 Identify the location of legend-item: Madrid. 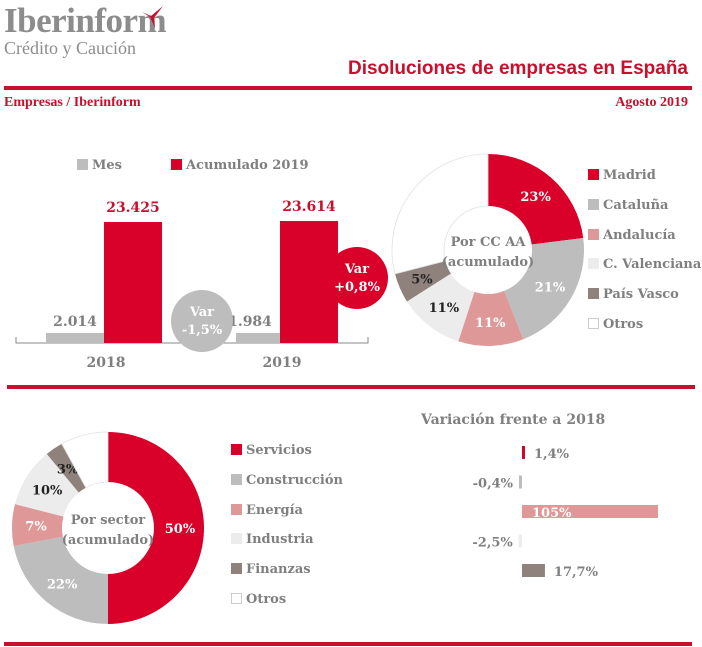
(622, 175).